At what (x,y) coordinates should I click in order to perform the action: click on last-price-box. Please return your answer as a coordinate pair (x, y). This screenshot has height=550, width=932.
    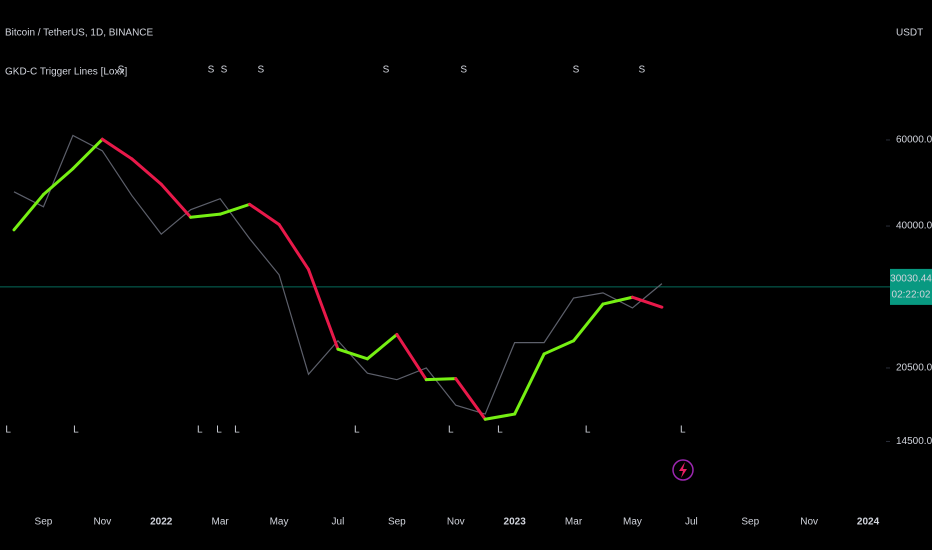
    Looking at the image, I should click on (911, 286).